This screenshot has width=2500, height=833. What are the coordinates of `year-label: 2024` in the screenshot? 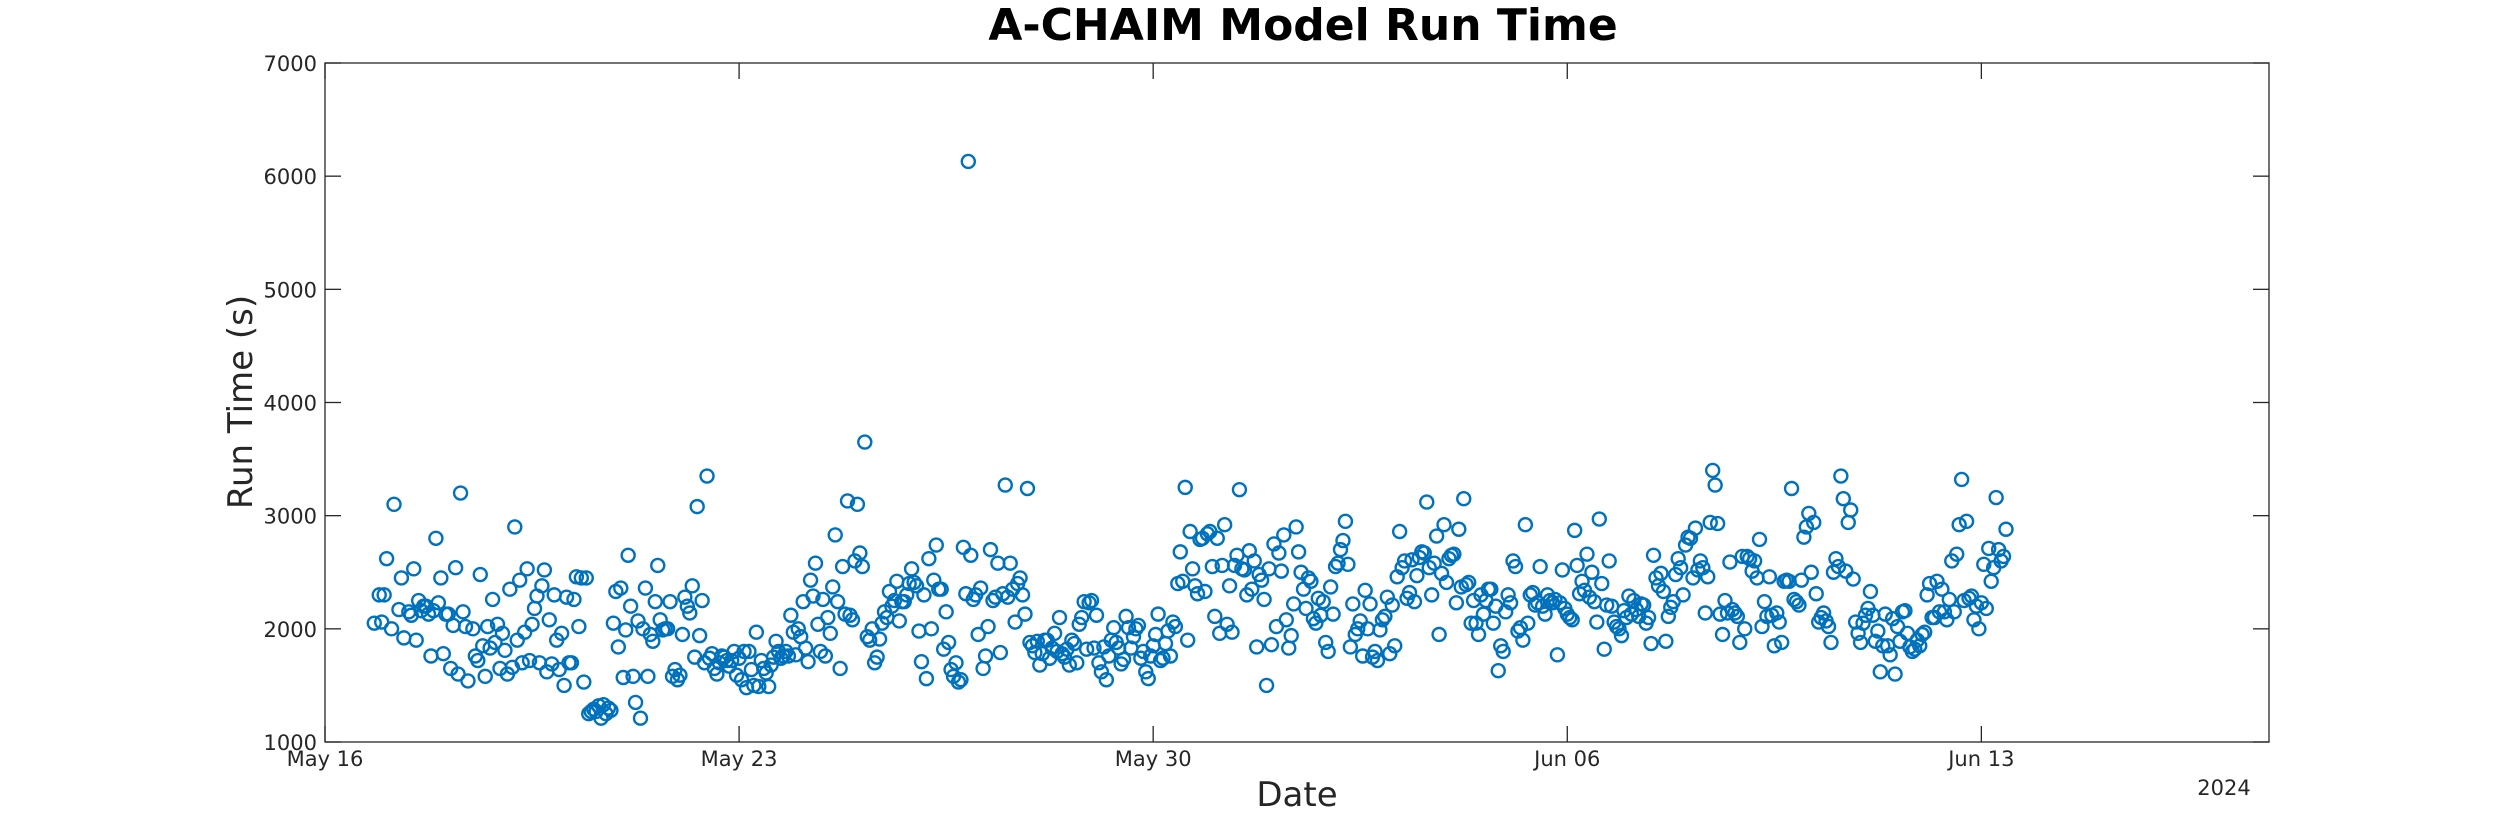 It's located at (2223, 788).